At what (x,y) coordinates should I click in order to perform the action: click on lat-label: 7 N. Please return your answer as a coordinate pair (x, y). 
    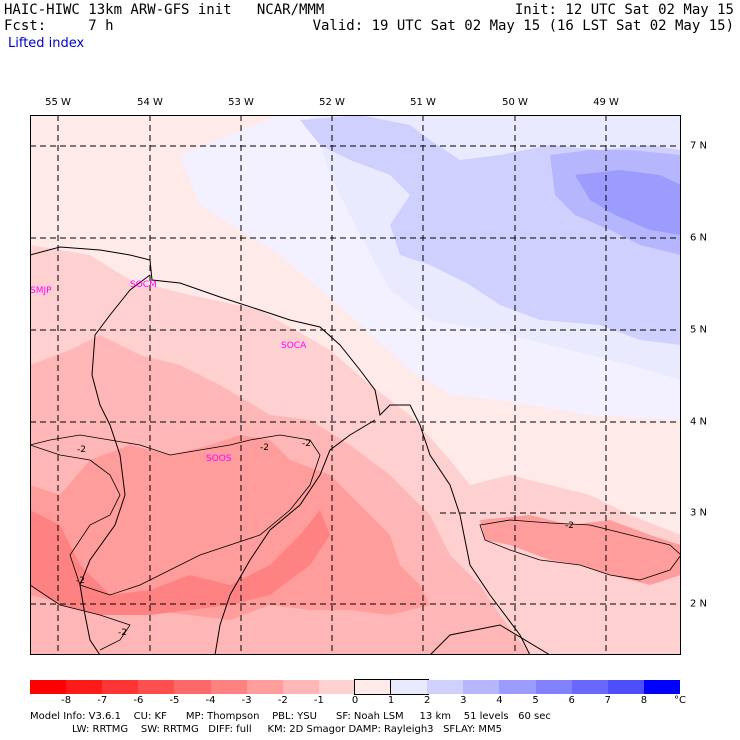
    Looking at the image, I should click on (699, 146).